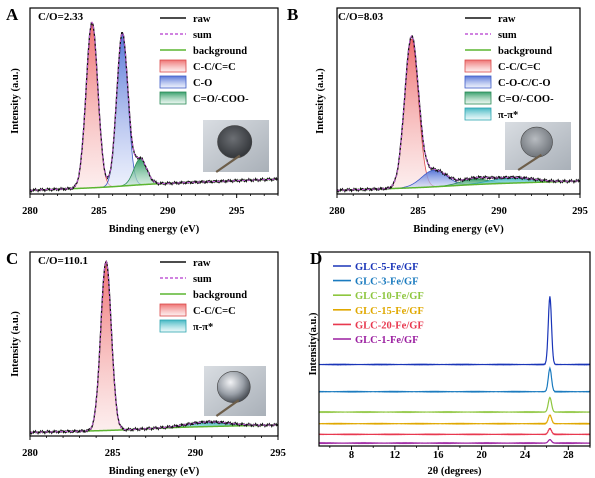 This screenshot has height=478, width=595. Describe the element at coordinates (568, 455) in the screenshot. I see `x-tick-label: 28` at that location.